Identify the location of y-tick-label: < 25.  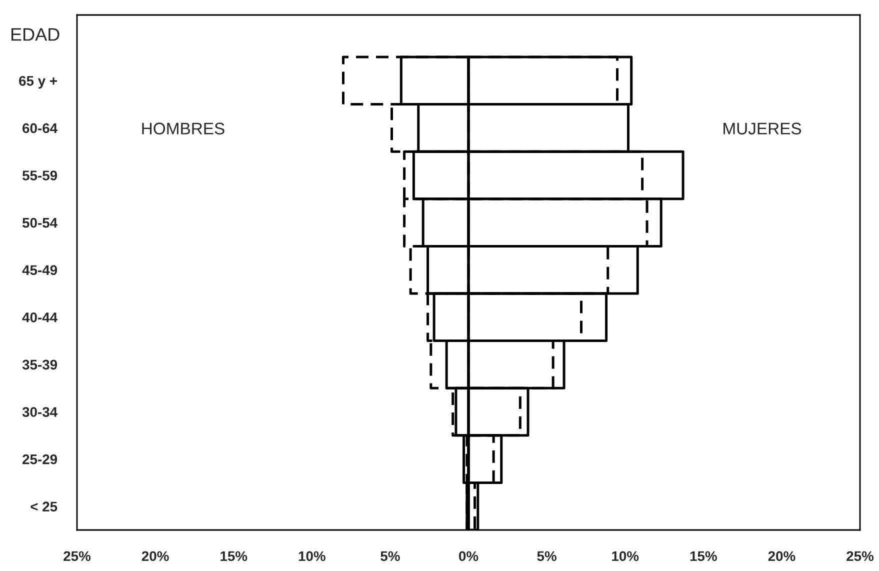
(44, 507).